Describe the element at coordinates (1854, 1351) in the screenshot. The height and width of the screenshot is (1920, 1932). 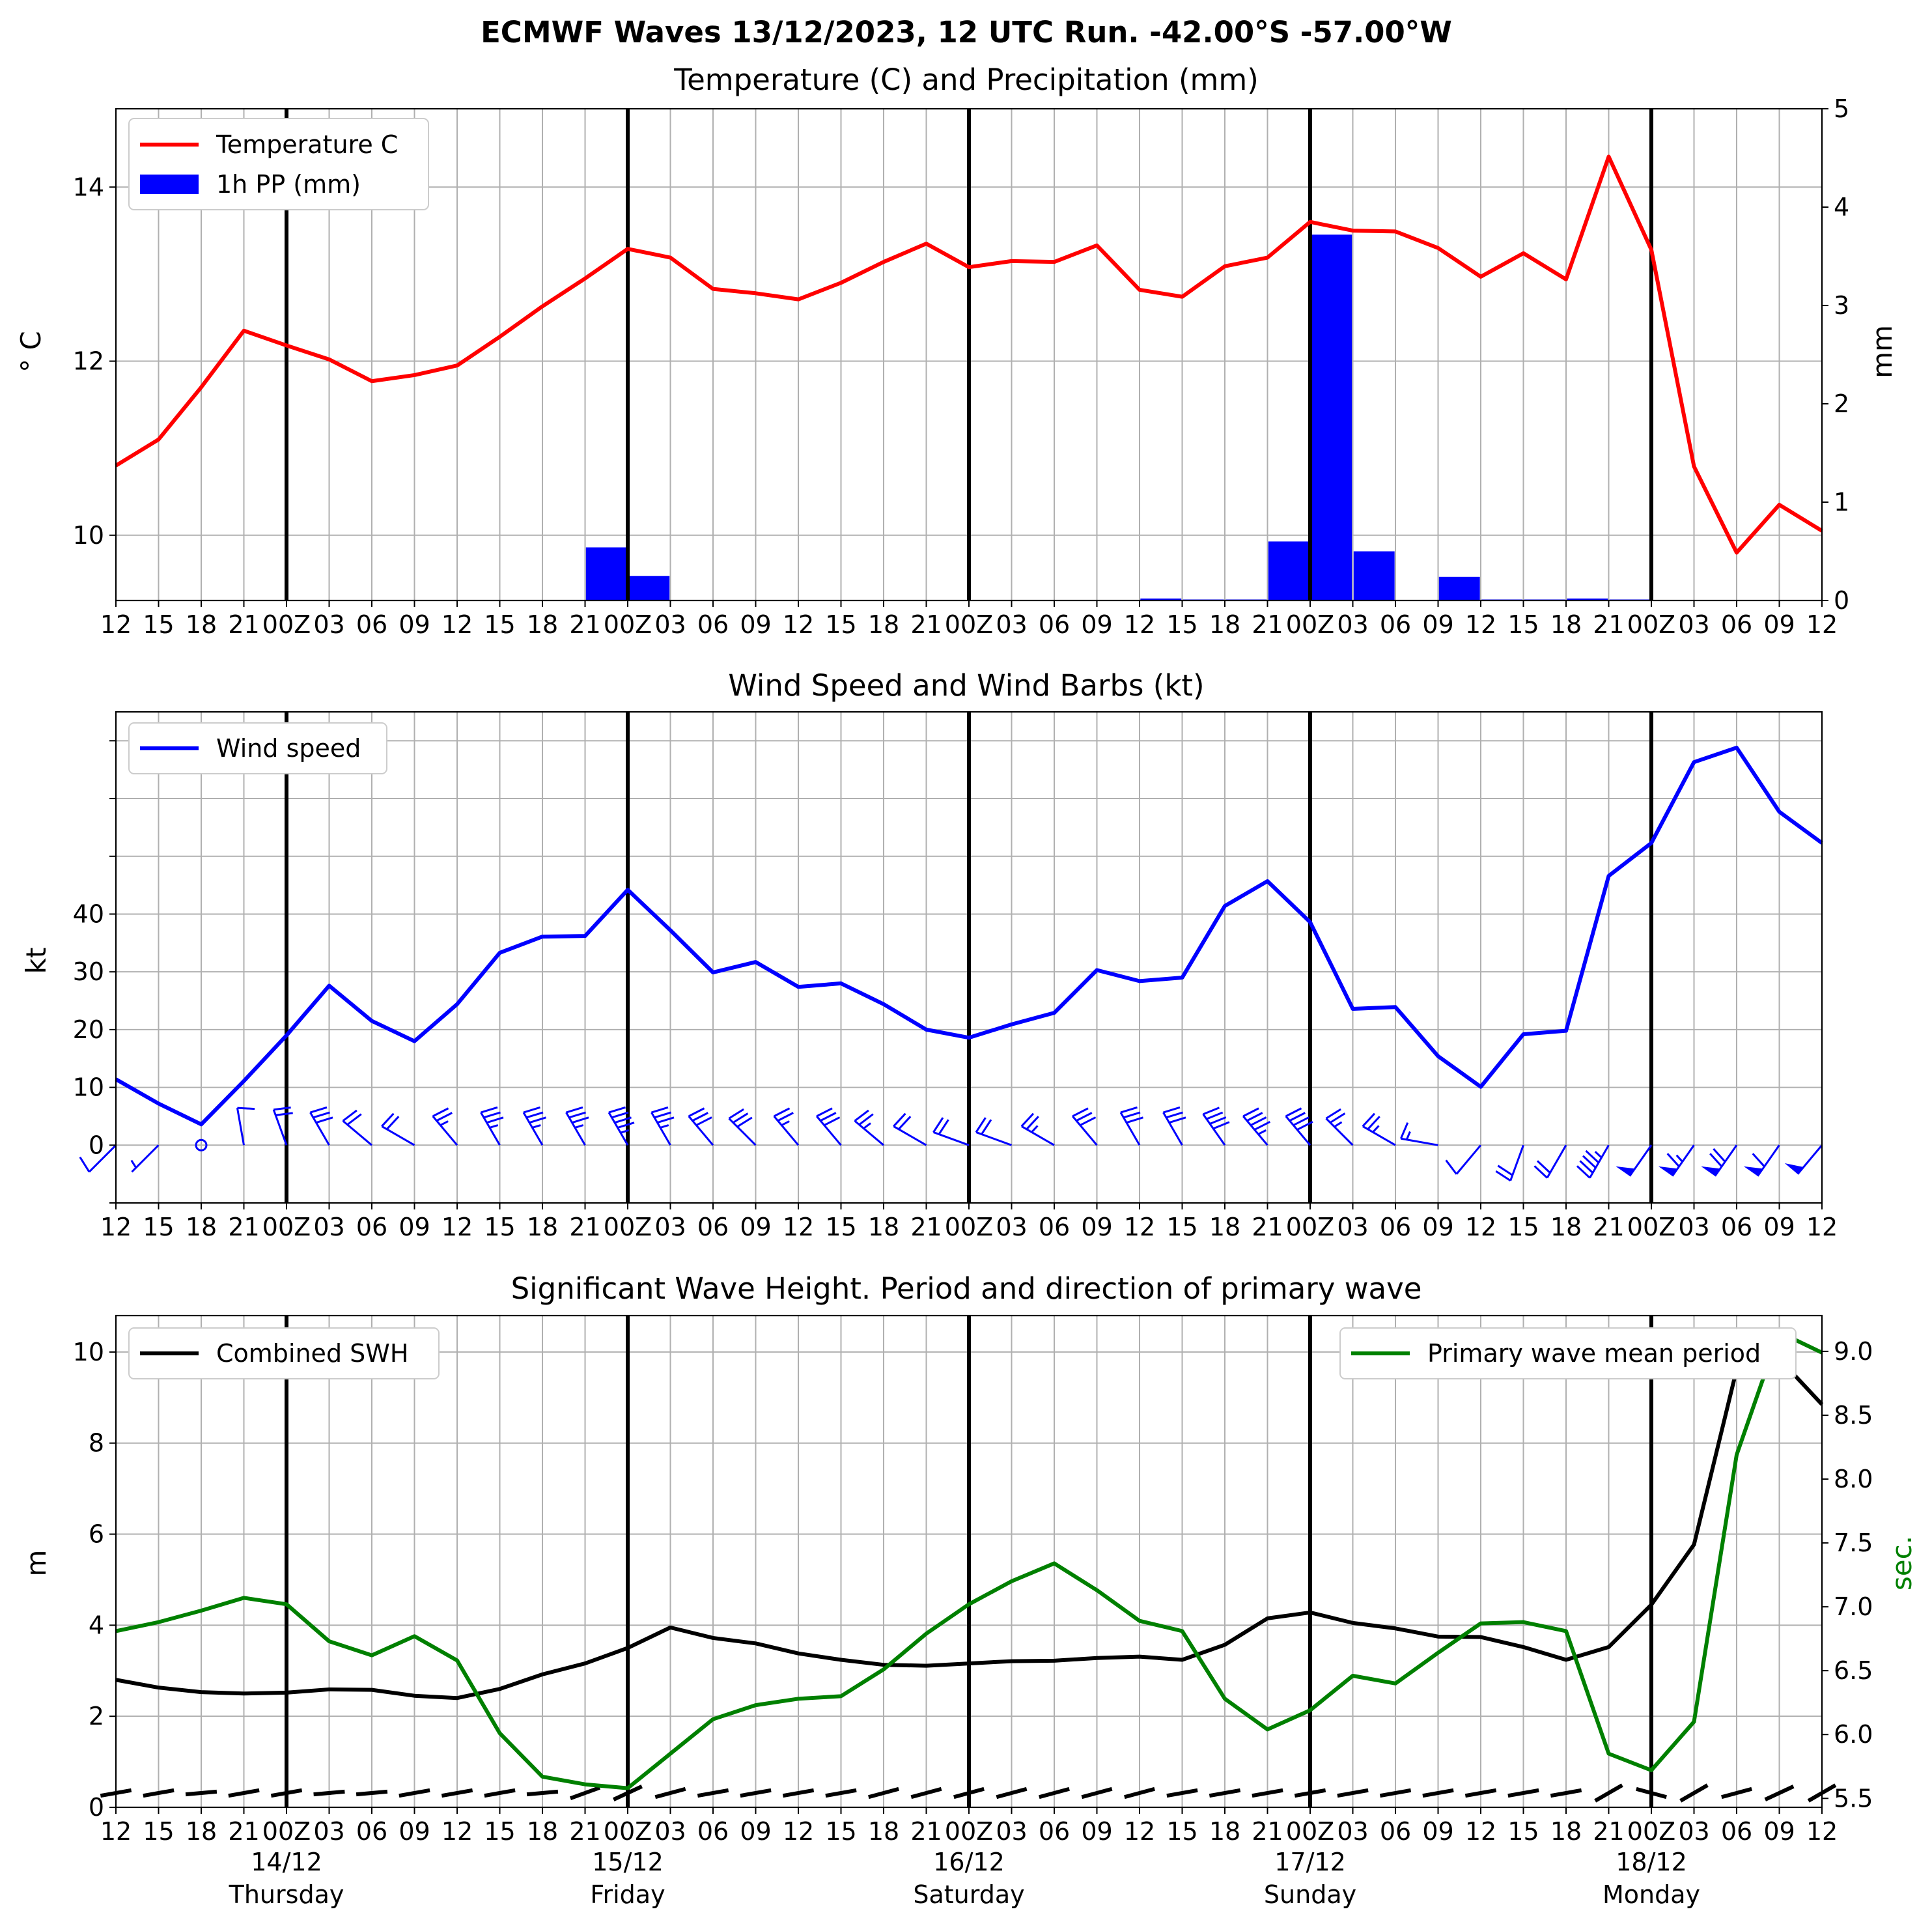
I see `y2-tick-label: 9.0` at that location.